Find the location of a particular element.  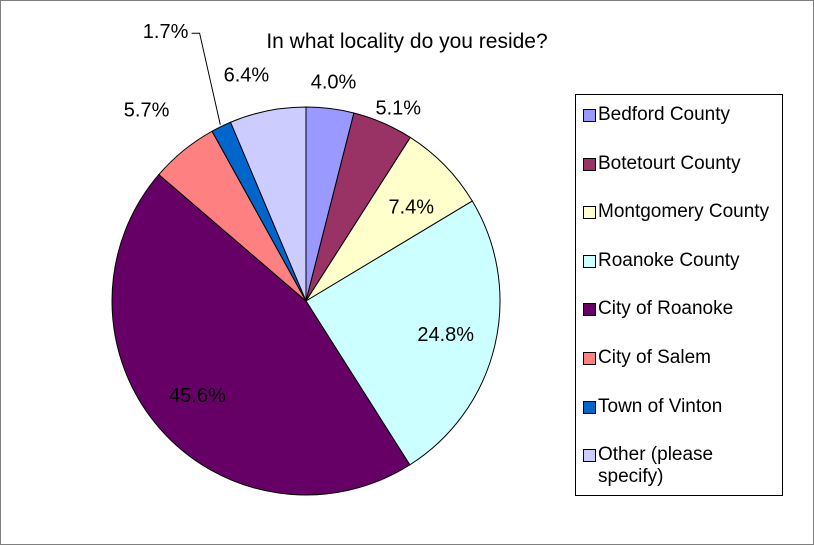

data-label-montgomery-county: 7.4% is located at coordinates (412, 207).